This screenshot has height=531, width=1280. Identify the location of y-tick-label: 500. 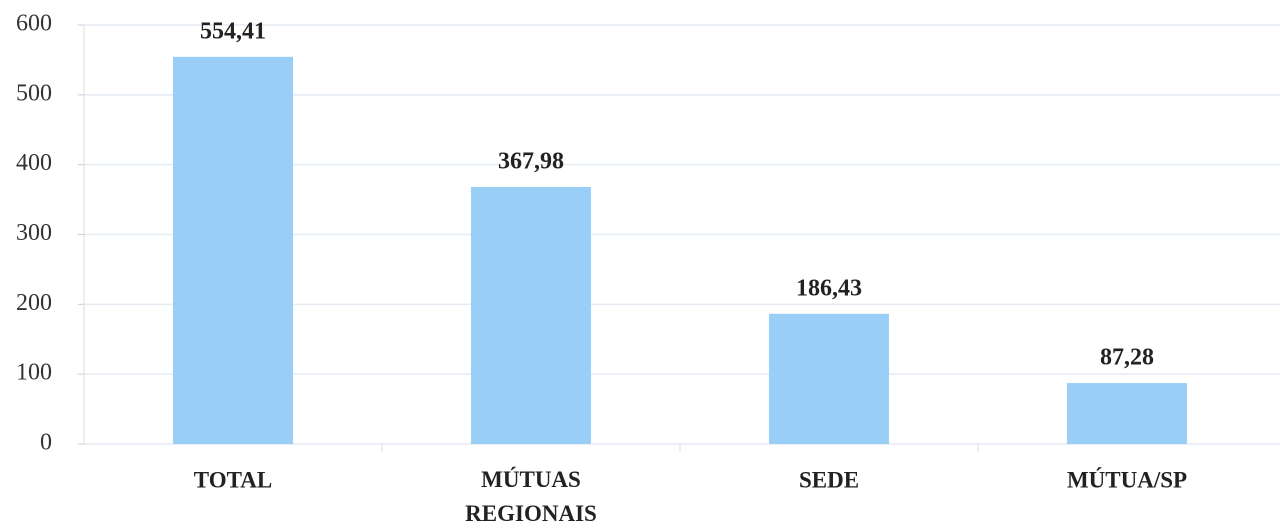
(34, 93).